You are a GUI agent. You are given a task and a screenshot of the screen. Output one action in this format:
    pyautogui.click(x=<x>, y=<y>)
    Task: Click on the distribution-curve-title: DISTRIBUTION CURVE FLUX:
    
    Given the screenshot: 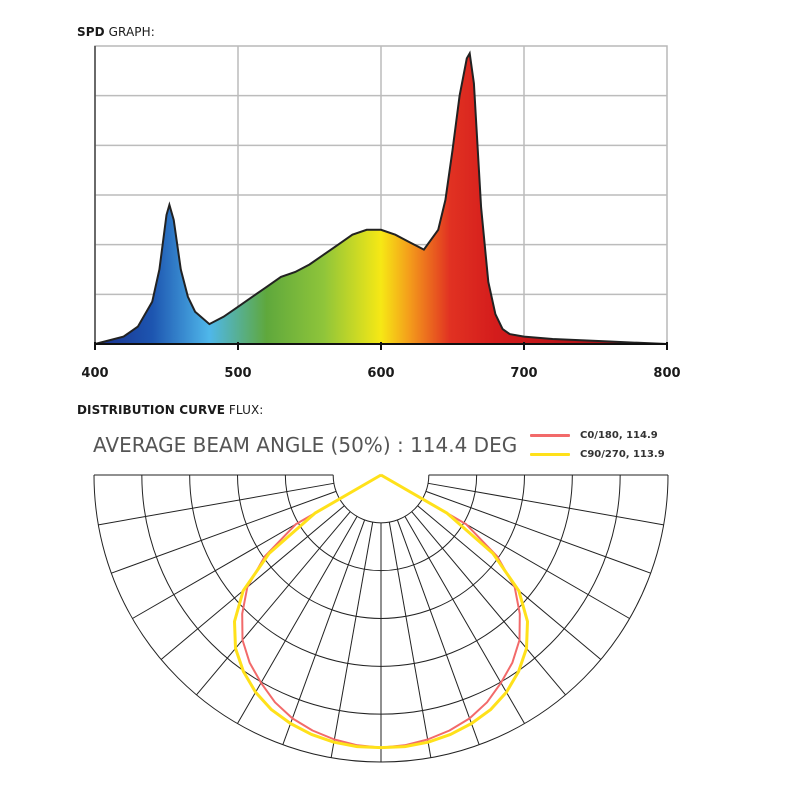 What is the action you would take?
    pyautogui.click(x=170, y=410)
    